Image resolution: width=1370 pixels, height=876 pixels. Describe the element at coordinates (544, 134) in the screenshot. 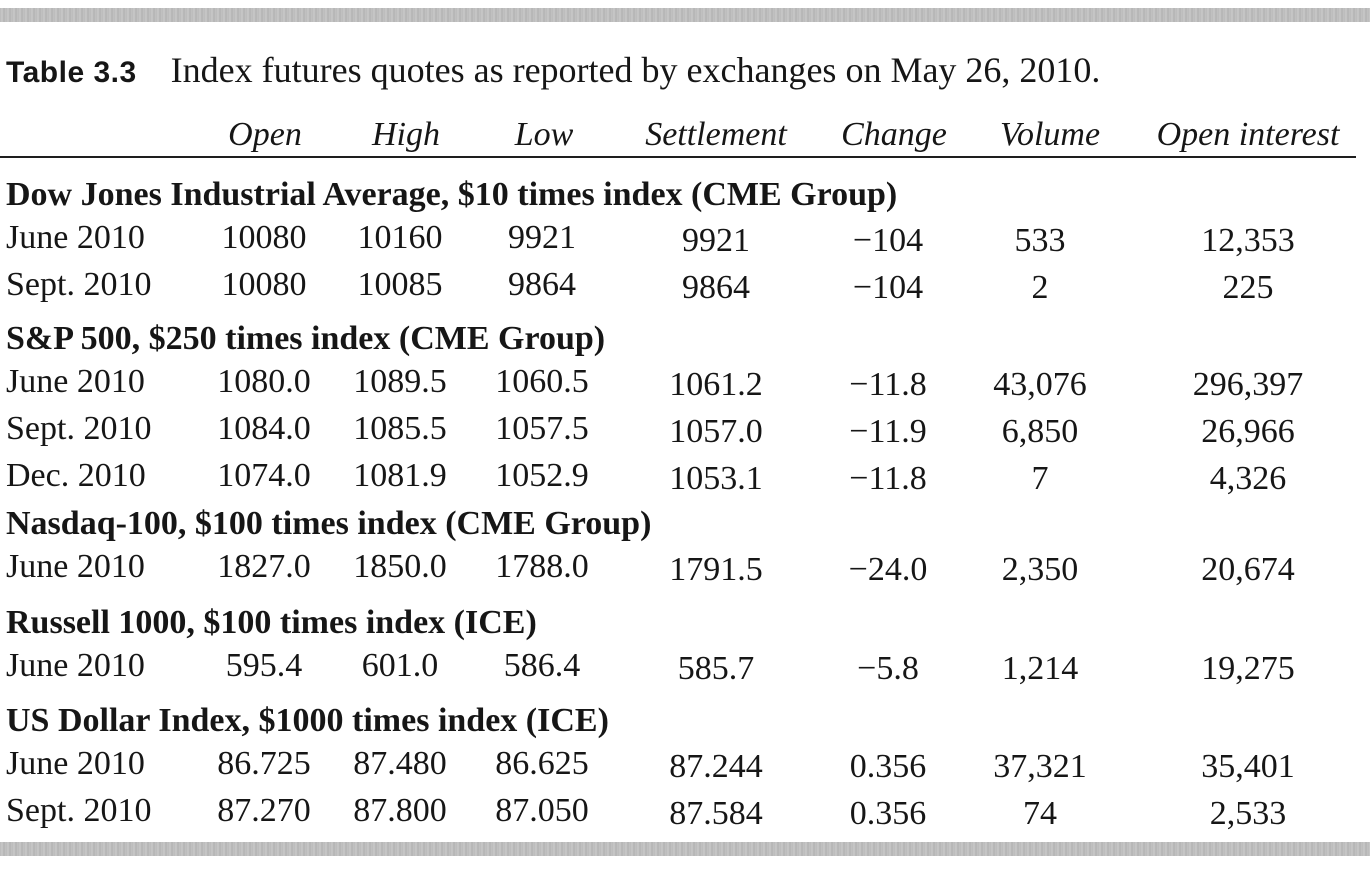

I see `column-header: Low` at that location.